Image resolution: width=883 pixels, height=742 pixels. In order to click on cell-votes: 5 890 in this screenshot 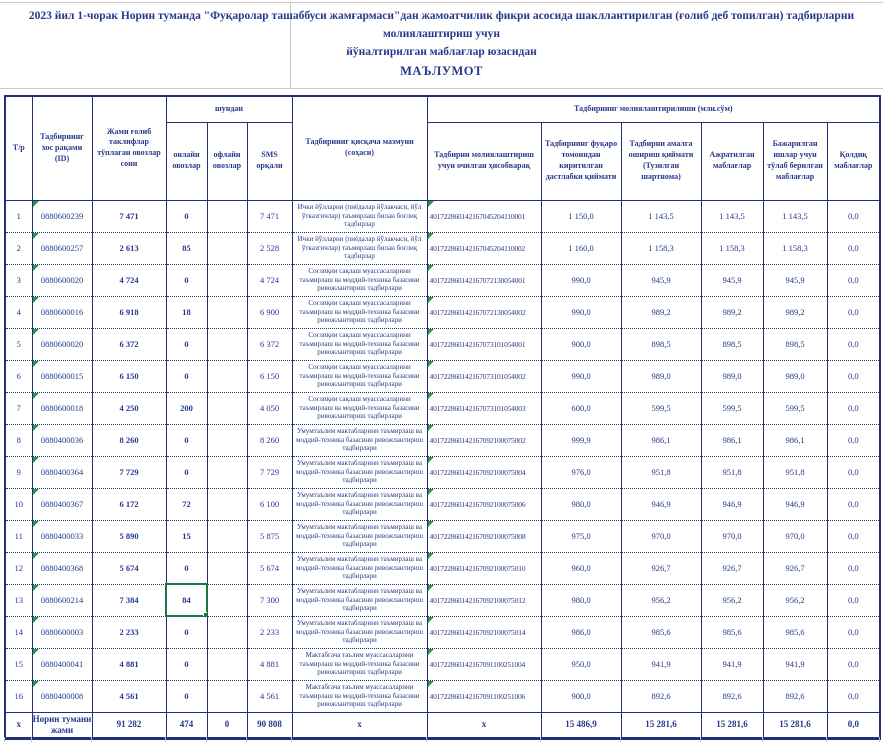, I will do `click(129, 536)`.